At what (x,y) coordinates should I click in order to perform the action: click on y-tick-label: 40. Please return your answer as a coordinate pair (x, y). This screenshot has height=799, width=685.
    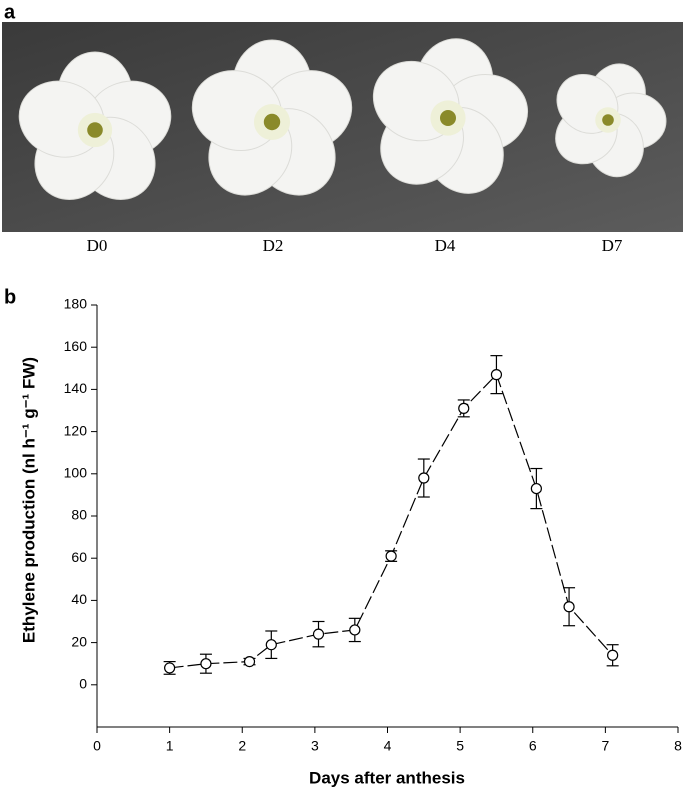
    Looking at the image, I should click on (79, 599).